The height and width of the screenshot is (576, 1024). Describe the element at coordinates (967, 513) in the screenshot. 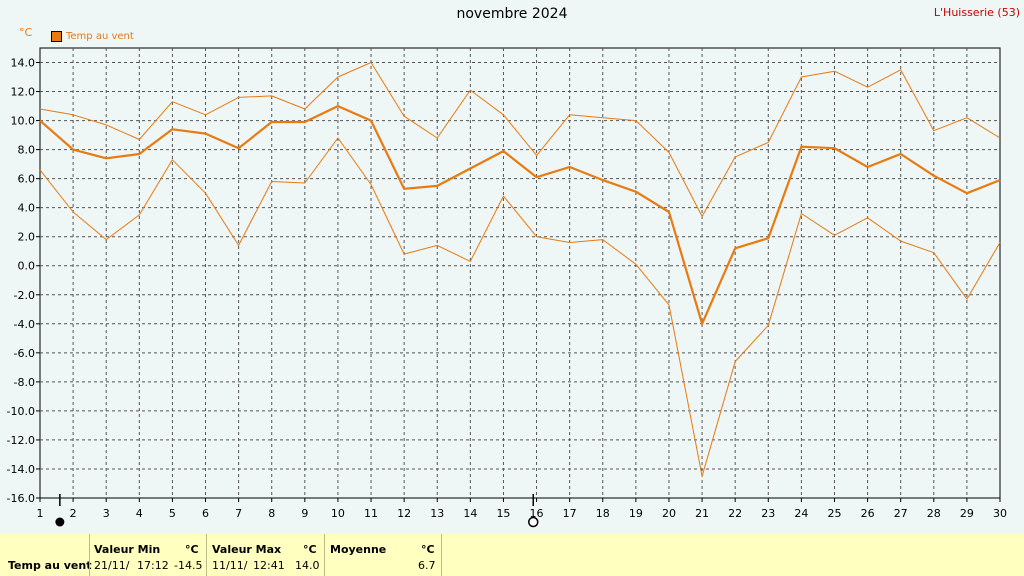

I see `x-tick-label: 29` at that location.